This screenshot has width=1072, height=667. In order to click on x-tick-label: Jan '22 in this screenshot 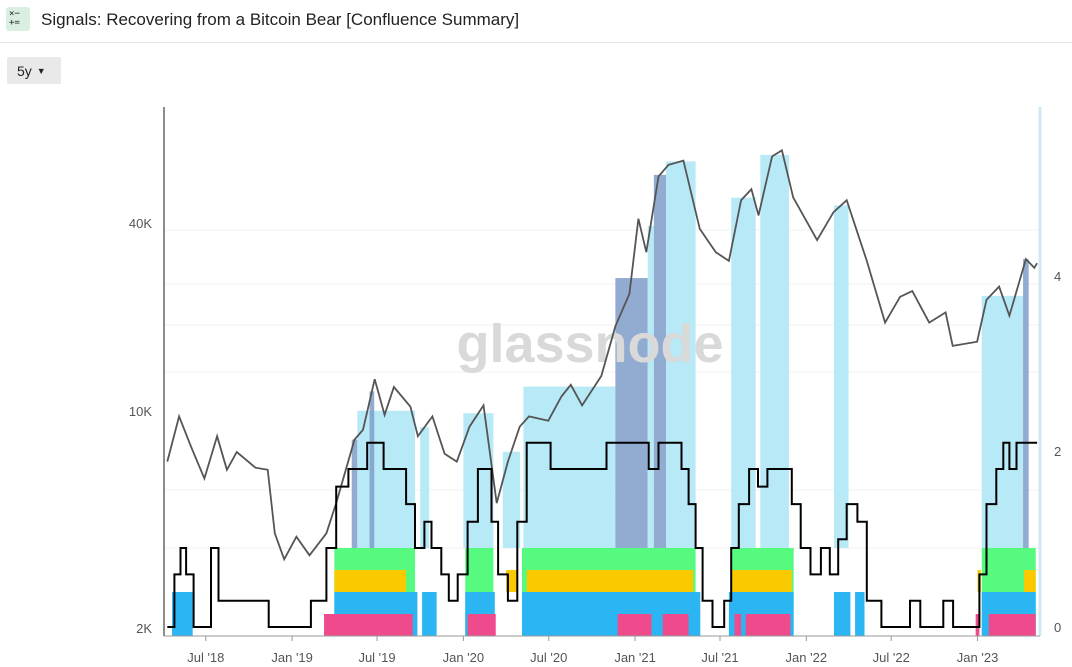, I will do `click(807, 657)`.